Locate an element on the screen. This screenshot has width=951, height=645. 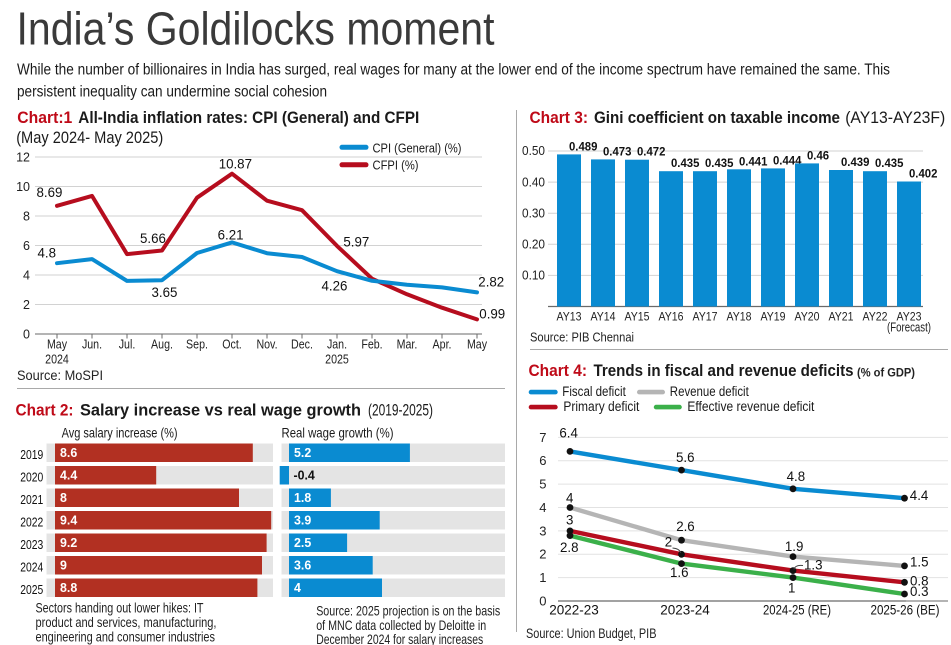
svg-text:Source: 2025 projection is on: Source: 2025 projection is on the basis is located at coordinates (408, 610).